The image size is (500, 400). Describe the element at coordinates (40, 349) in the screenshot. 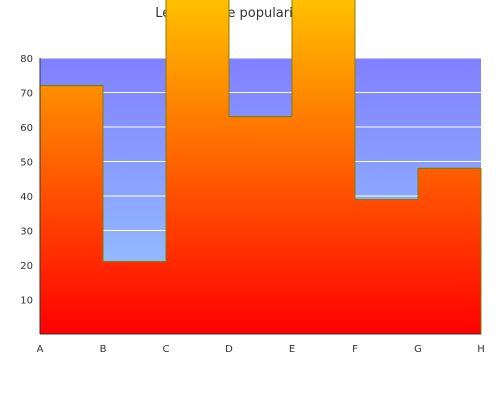

I see `x-tick-label: A` at that location.